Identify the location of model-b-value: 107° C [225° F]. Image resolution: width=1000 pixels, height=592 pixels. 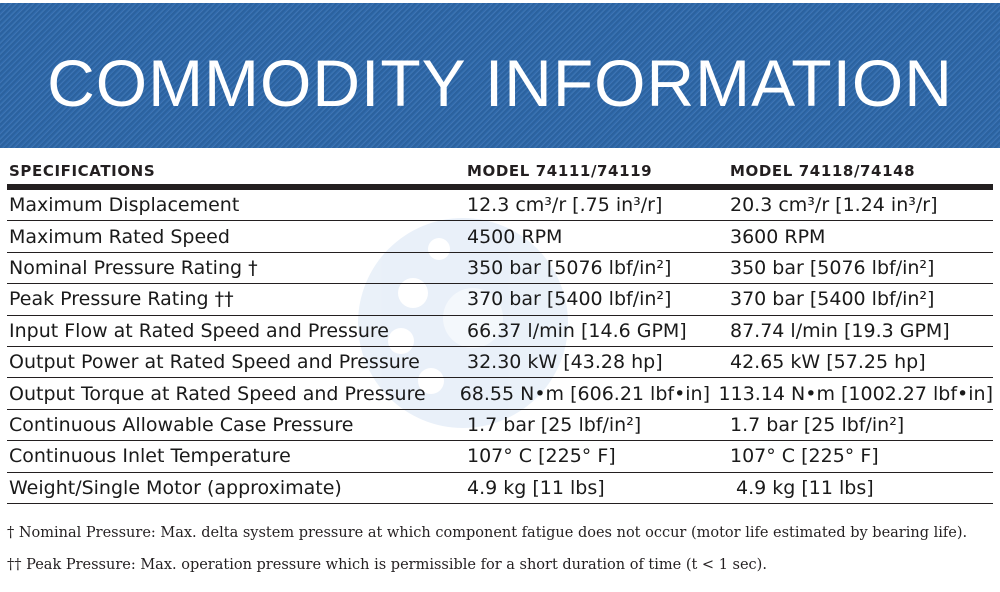
(804, 456).